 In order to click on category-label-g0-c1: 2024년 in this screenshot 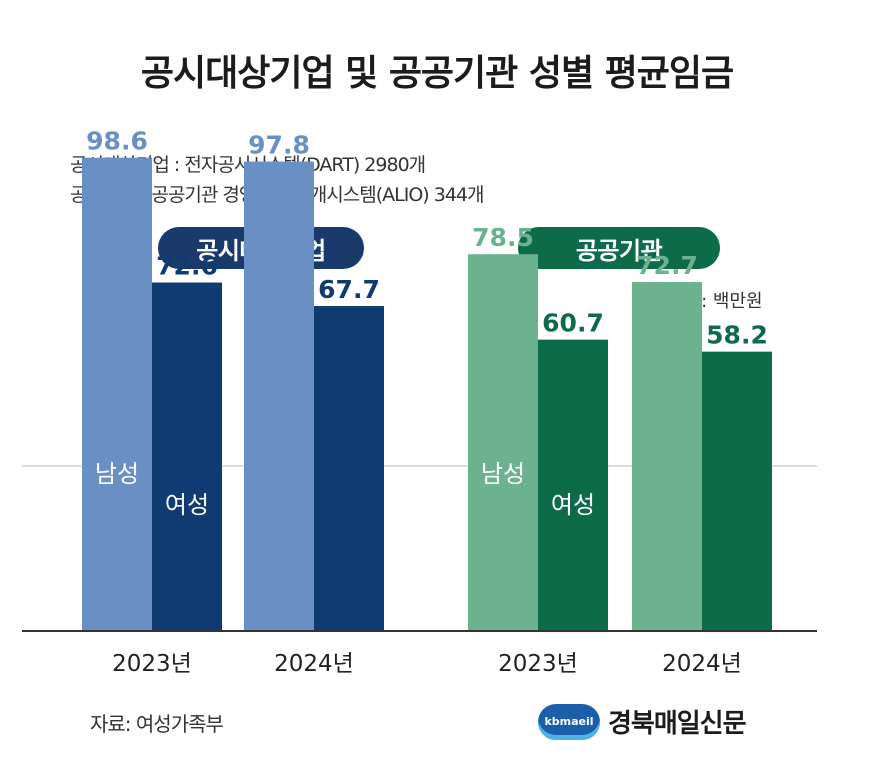, I will do `click(314, 664)`.